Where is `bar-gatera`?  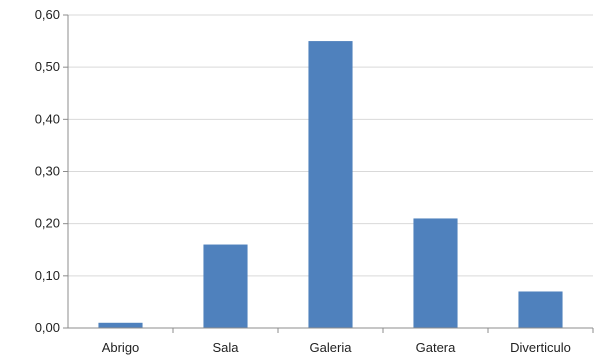 bar-gatera is located at coordinates (435, 273).